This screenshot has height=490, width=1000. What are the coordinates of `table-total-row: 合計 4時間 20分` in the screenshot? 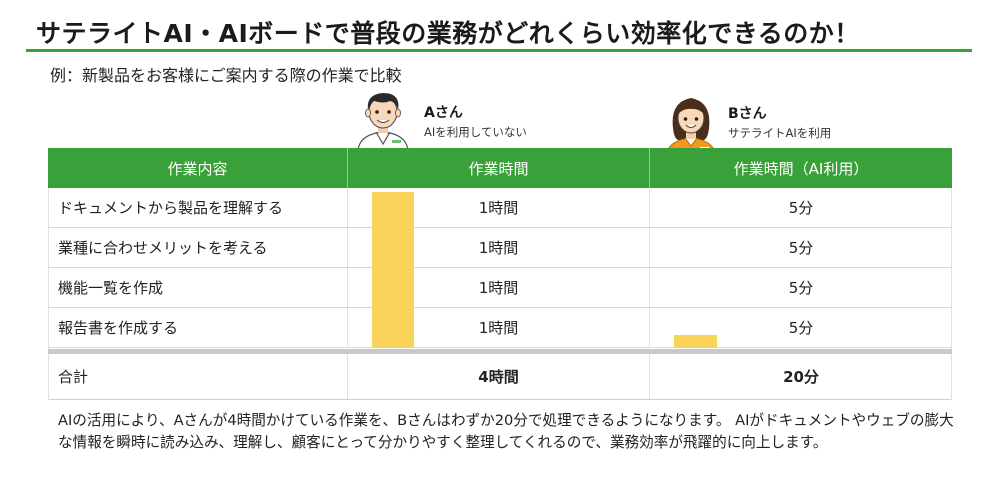 It's located at (500, 377).